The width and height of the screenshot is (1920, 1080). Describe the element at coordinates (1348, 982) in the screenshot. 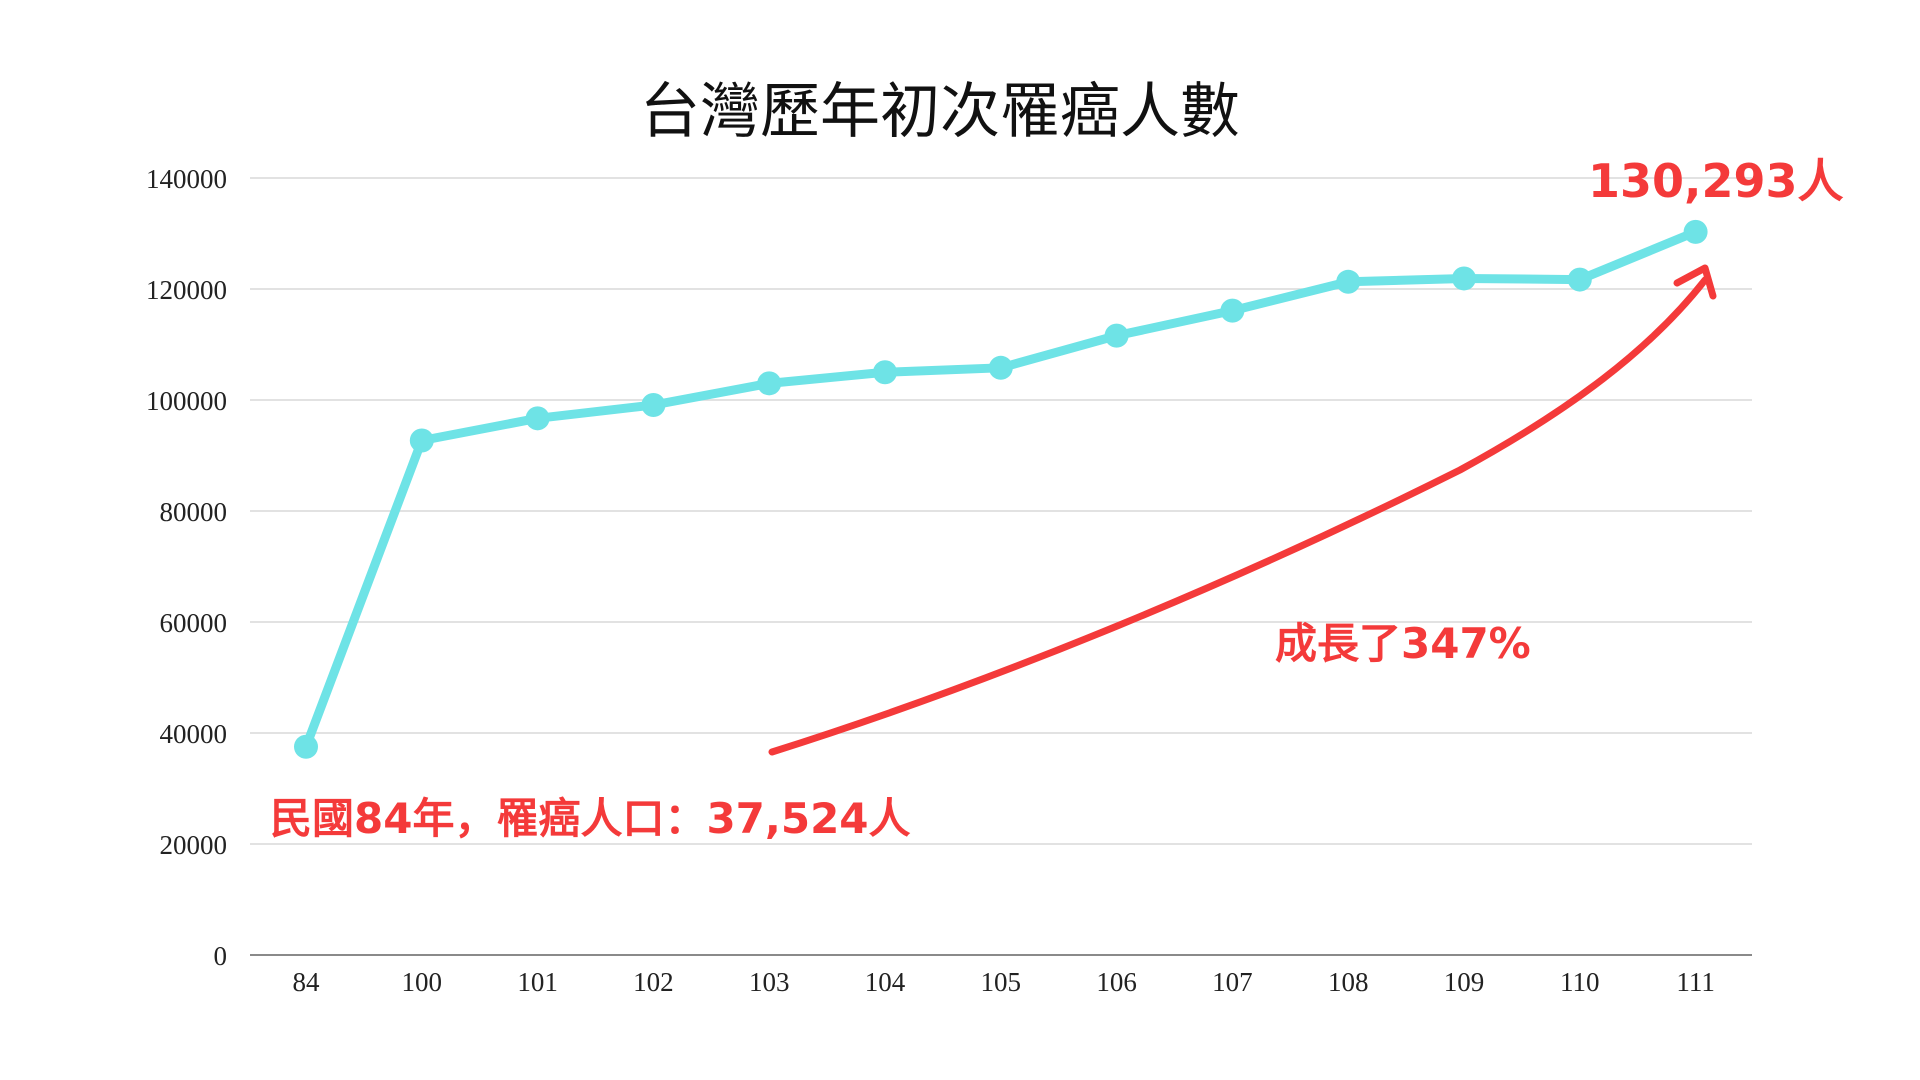

I see `x-tick-label-108: 108` at that location.